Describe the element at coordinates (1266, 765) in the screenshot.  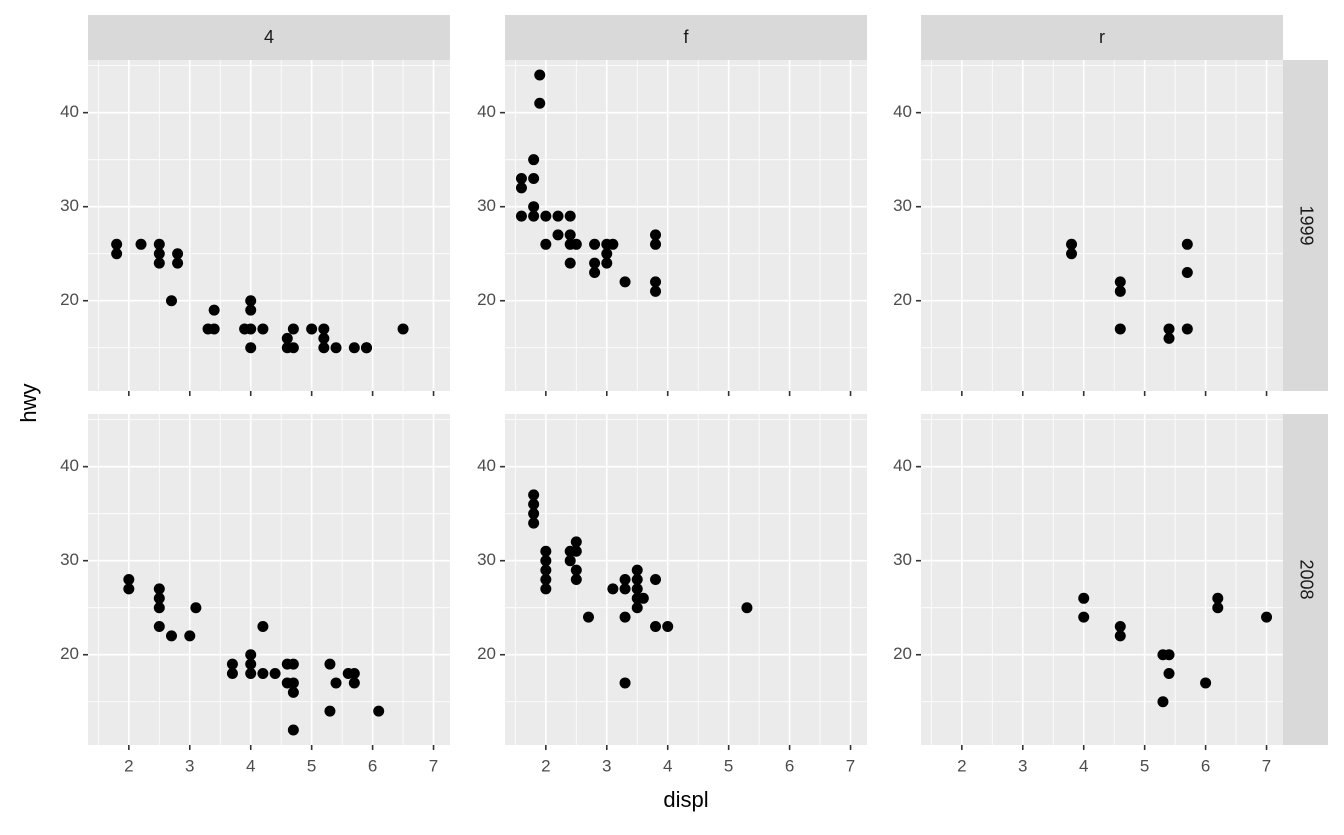
I see `x-tick-label: 7` at that location.